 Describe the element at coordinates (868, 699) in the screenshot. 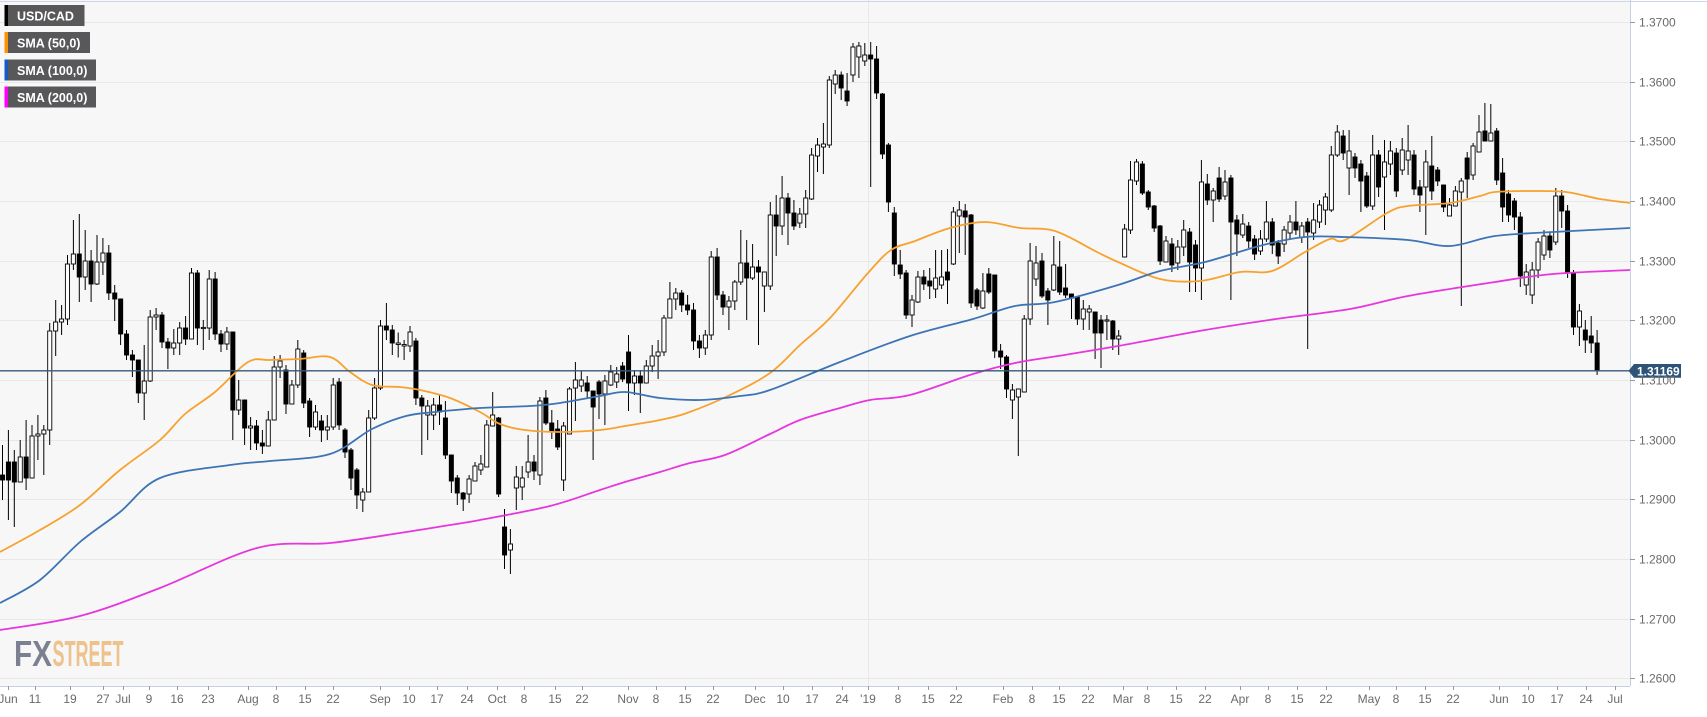

I see `svg-text: '19` at that location.